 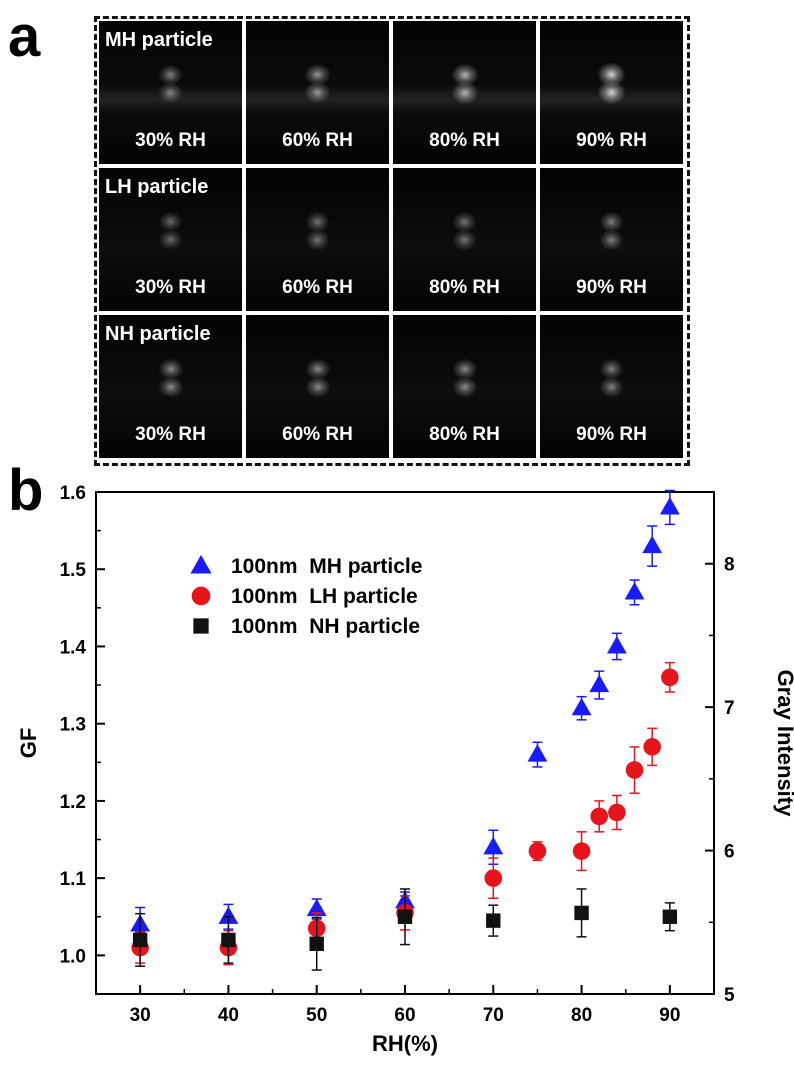 What do you see at coordinates (316, 1015) in the screenshot?
I see `x-tick-label: 50` at bounding box center [316, 1015].